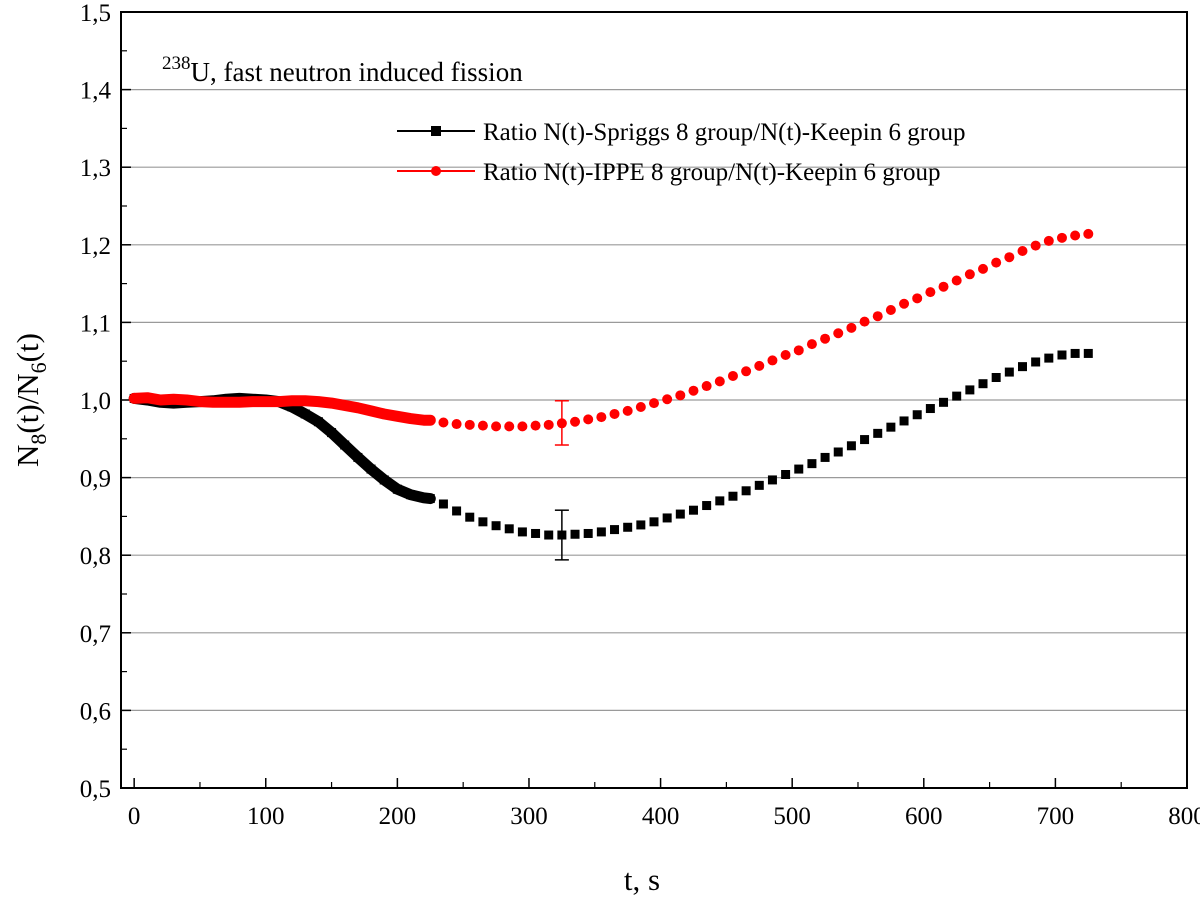 The height and width of the screenshot is (906, 1200). I want to click on x-tick-label: 800, so click(1184, 816).